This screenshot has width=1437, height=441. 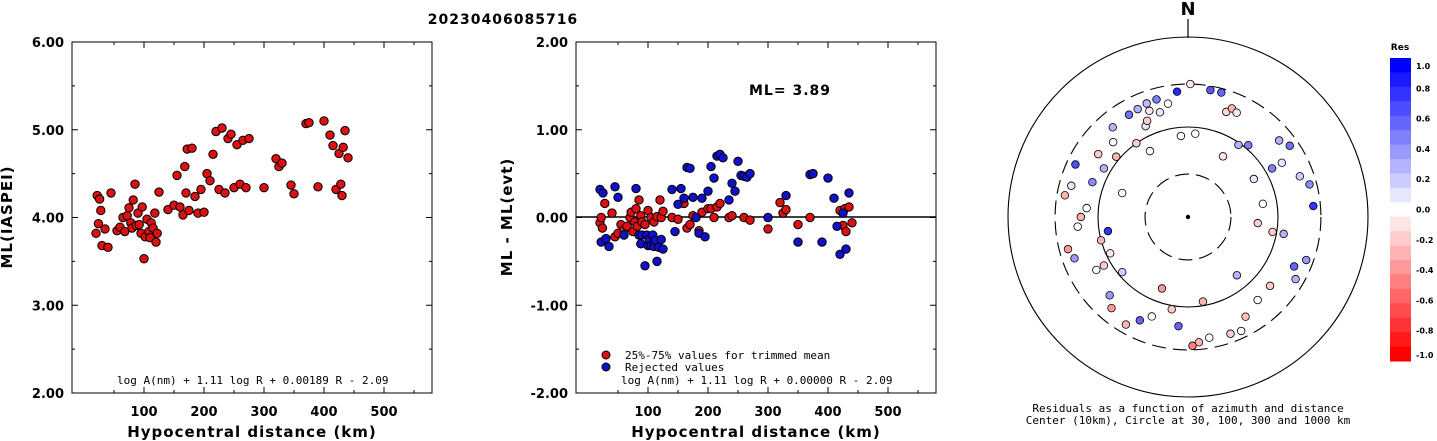 What do you see at coordinates (383, 412) in the screenshot?
I see `p1-xtick-label: 500` at bounding box center [383, 412].